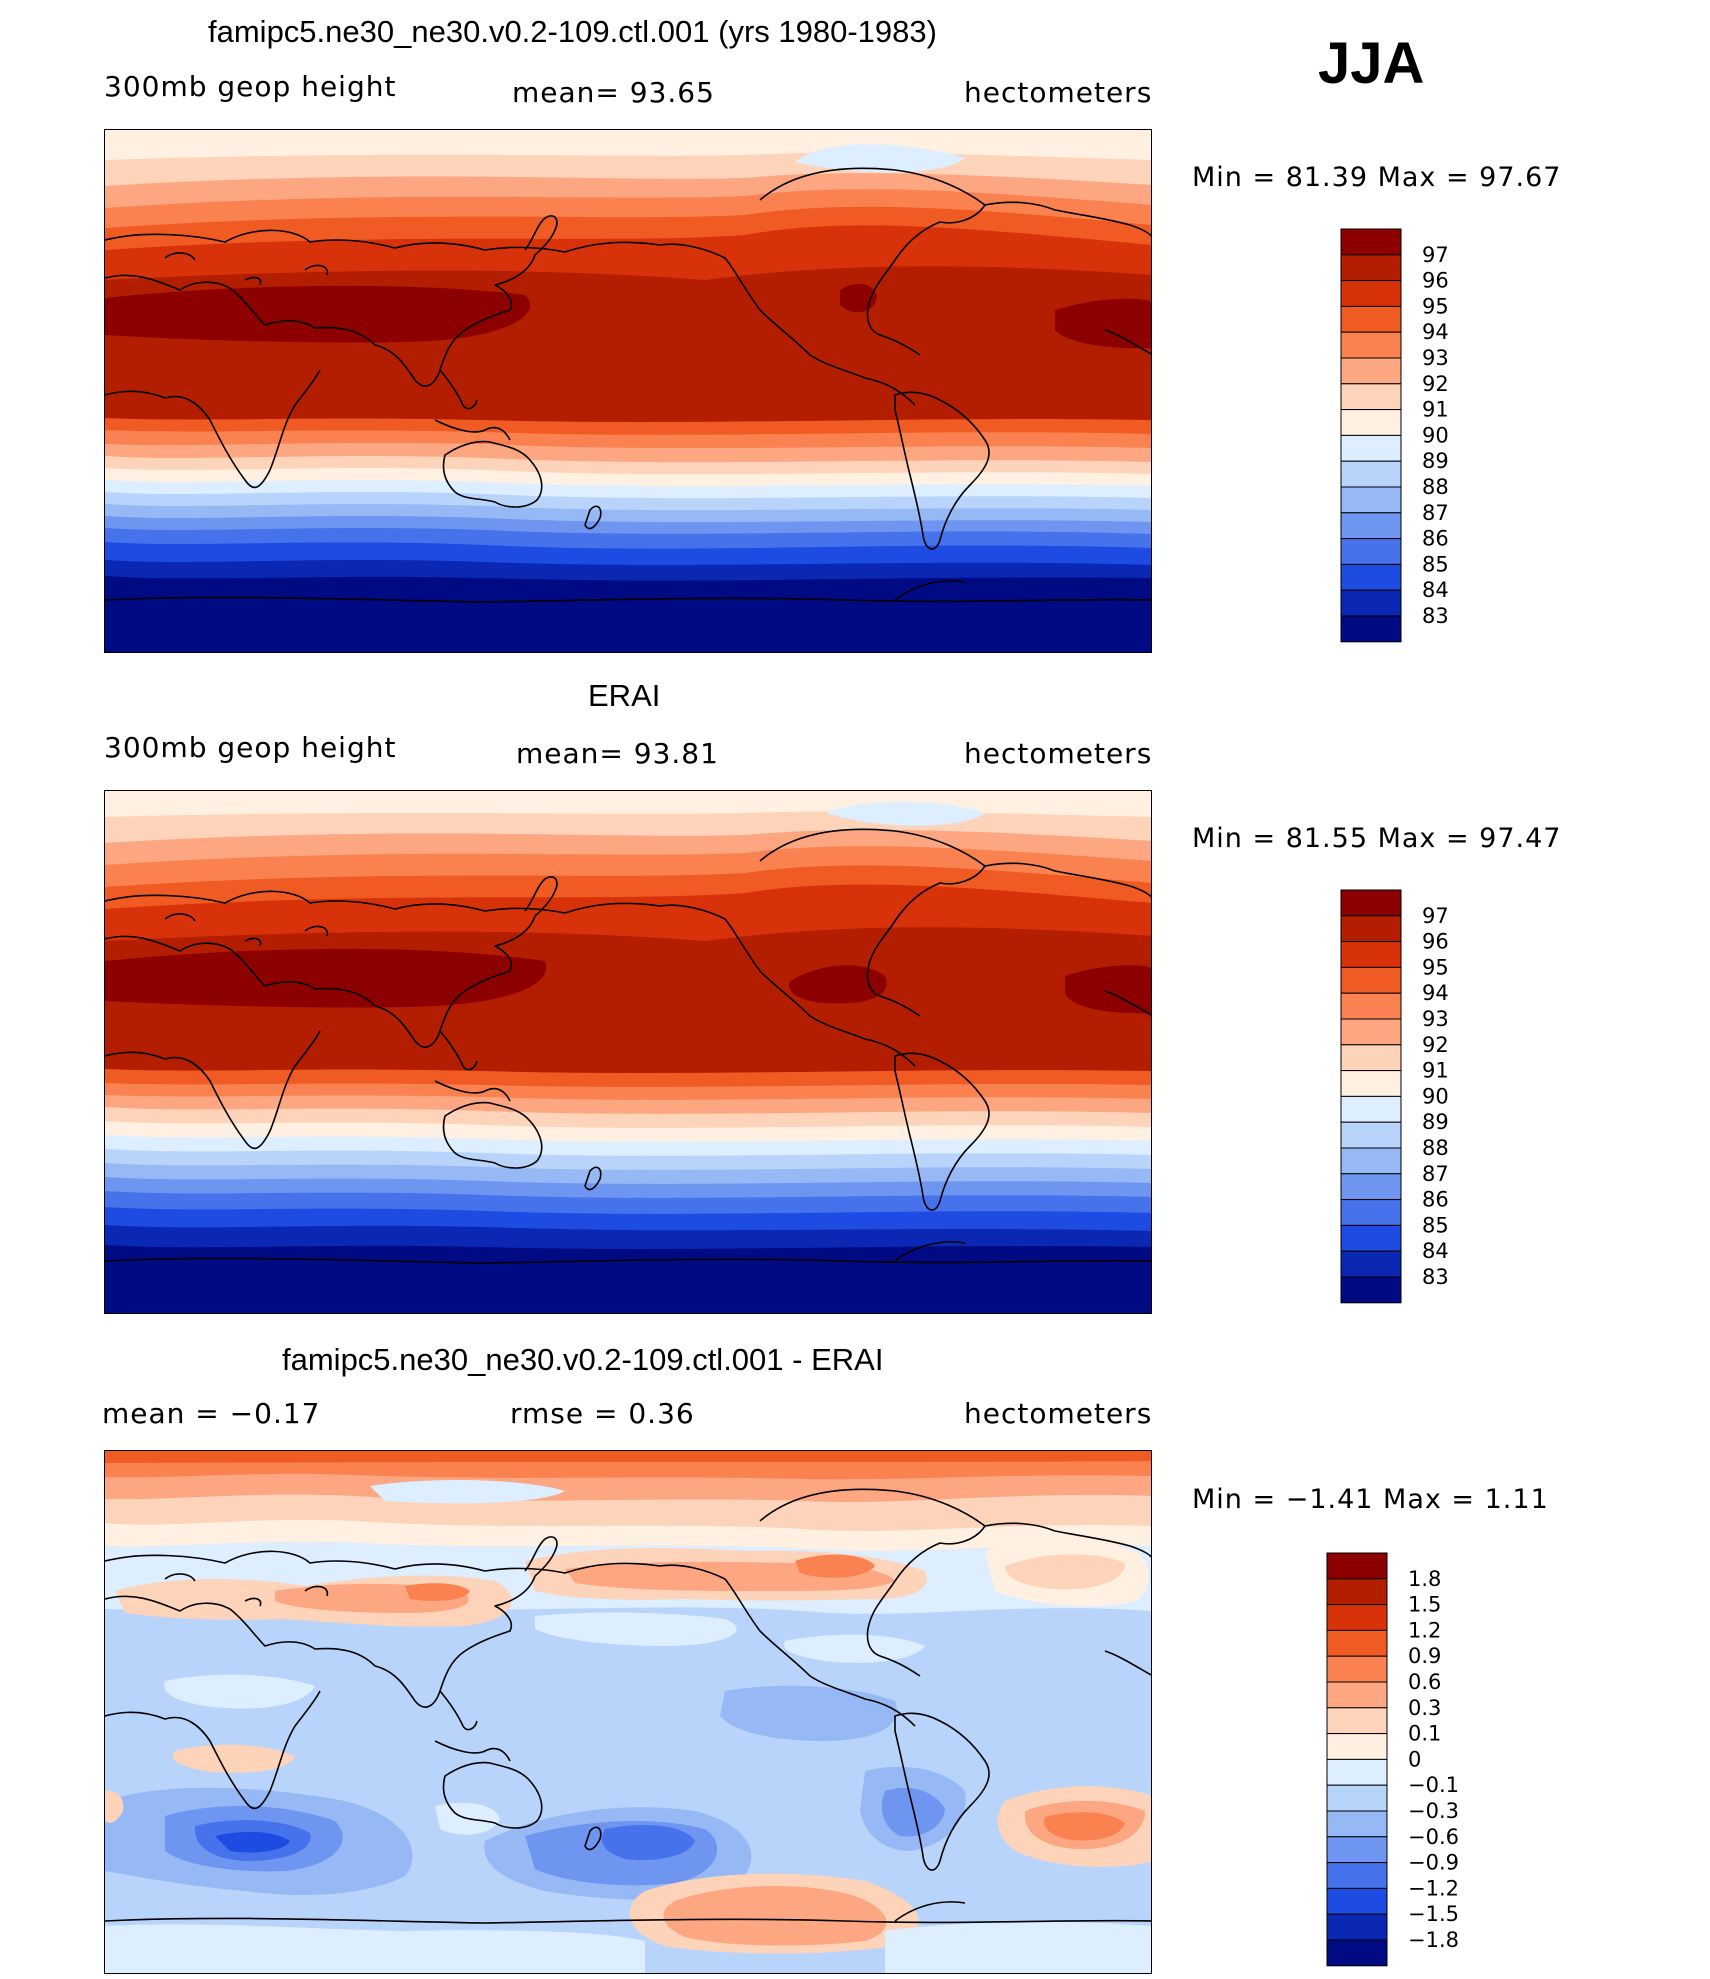  What do you see at coordinates (1435, 539) in the screenshot?
I see `colorbar-model-tick-label: 86` at bounding box center [1435, 539].